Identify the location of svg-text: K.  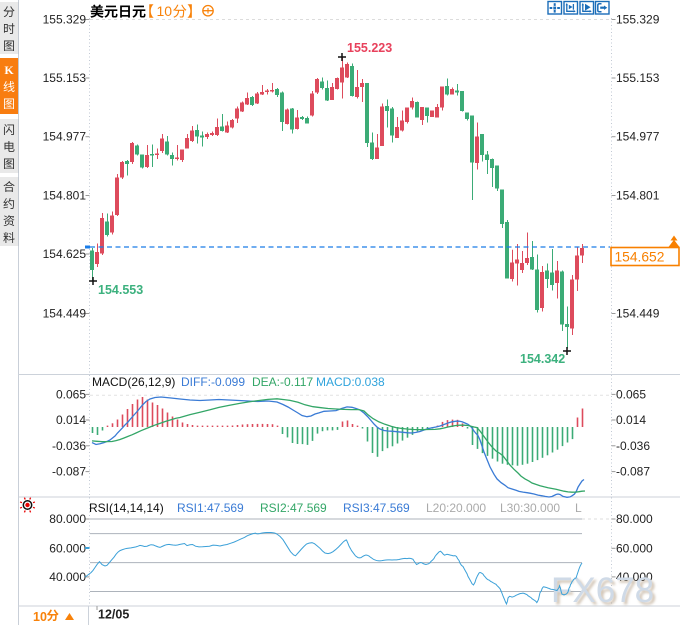
(9, 70).